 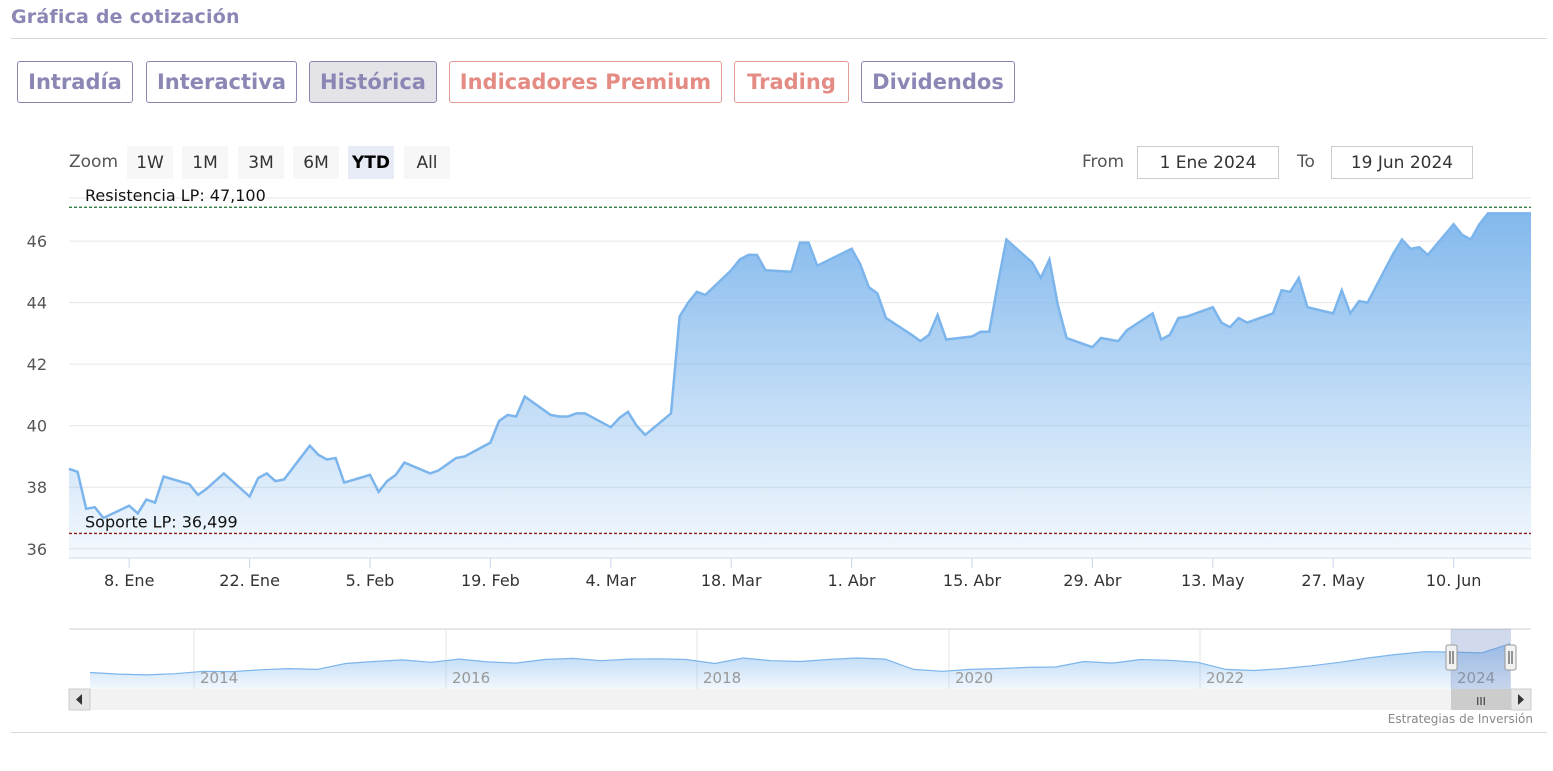 I want to click on scrollbar: III, so click(x=800, y=699).